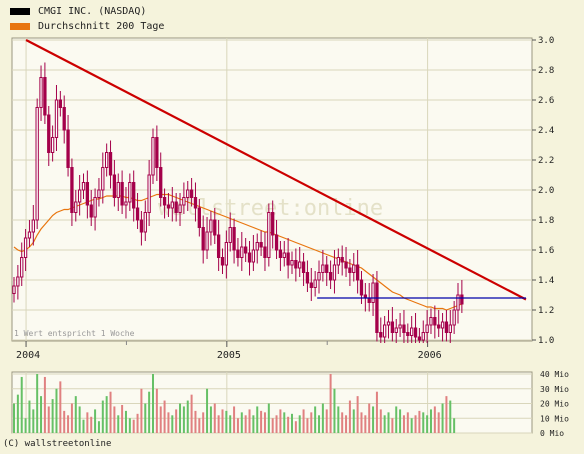 Image resolution: width=584 pixels, height=454 pixels. I want to click on price-tick-label: 1.0, so click(546, 341).